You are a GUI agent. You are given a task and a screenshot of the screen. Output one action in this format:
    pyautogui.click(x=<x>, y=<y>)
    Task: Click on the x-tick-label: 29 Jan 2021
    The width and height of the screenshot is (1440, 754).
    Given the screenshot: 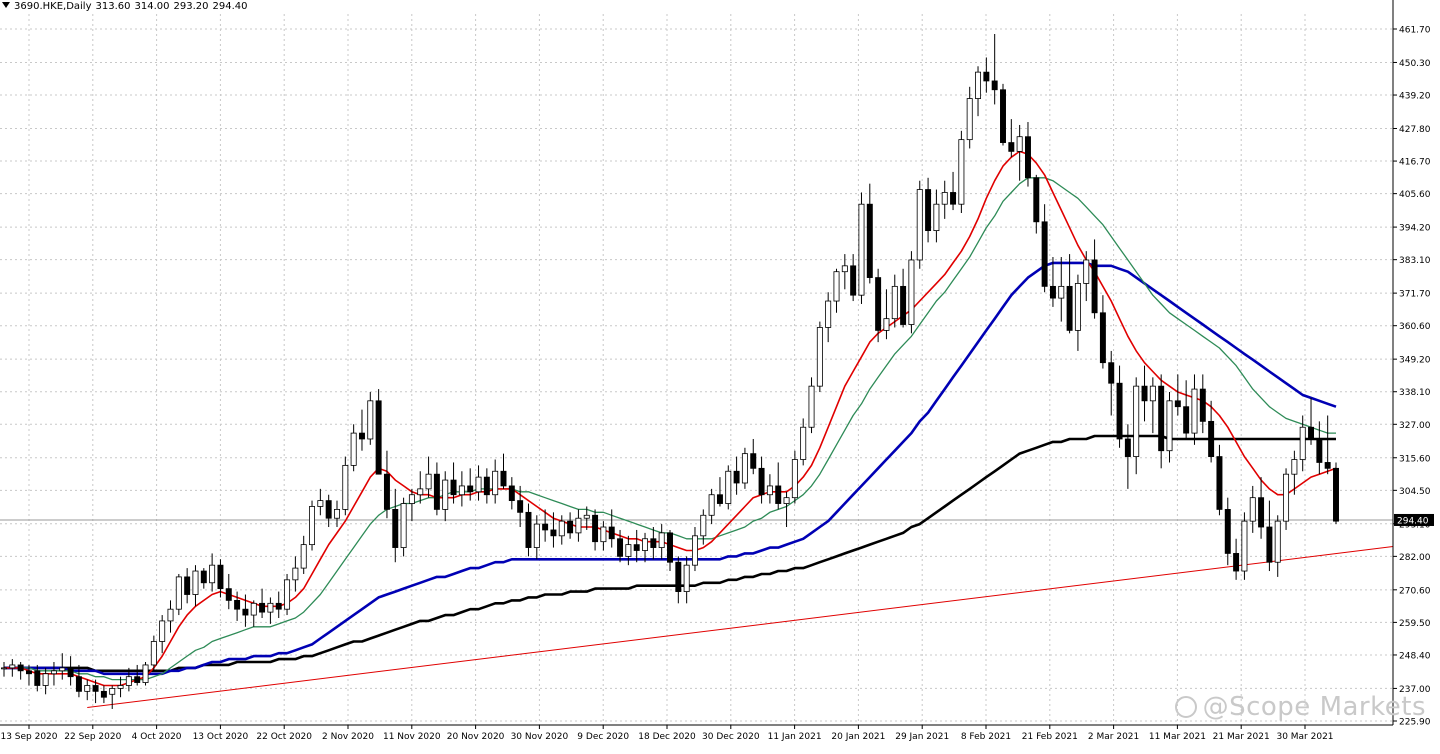 What is the action you would take?
    pyautogui.click(x=922, y=737)
    